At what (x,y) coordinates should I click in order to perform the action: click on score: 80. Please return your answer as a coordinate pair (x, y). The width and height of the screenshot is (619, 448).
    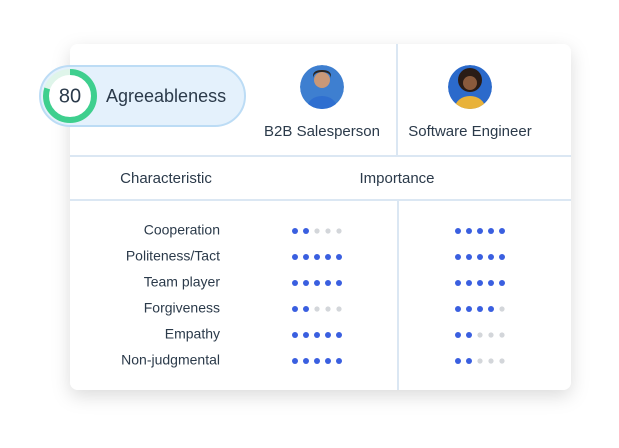
    Looking at the image, I should click on (70, 96).